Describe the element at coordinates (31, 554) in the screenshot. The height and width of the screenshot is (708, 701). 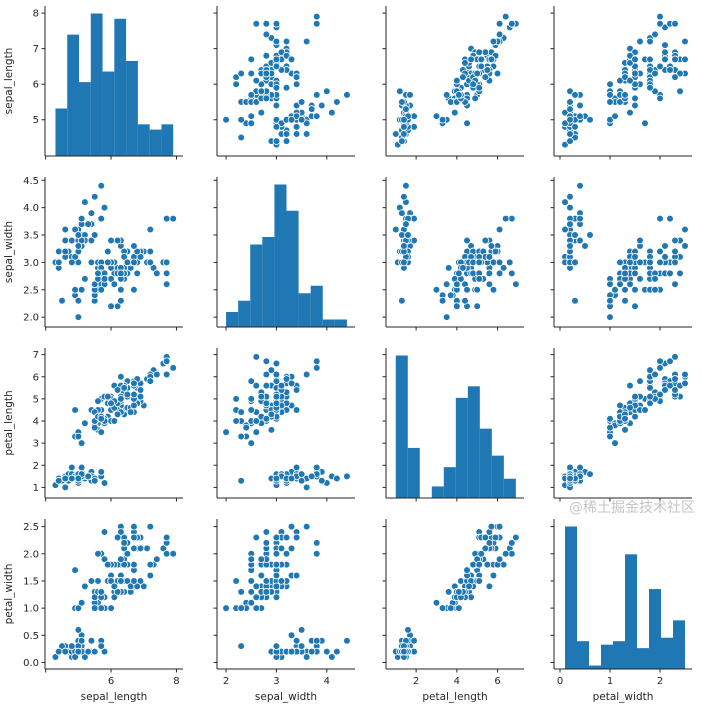
I see `y-tick-label: 2.0` at that location.